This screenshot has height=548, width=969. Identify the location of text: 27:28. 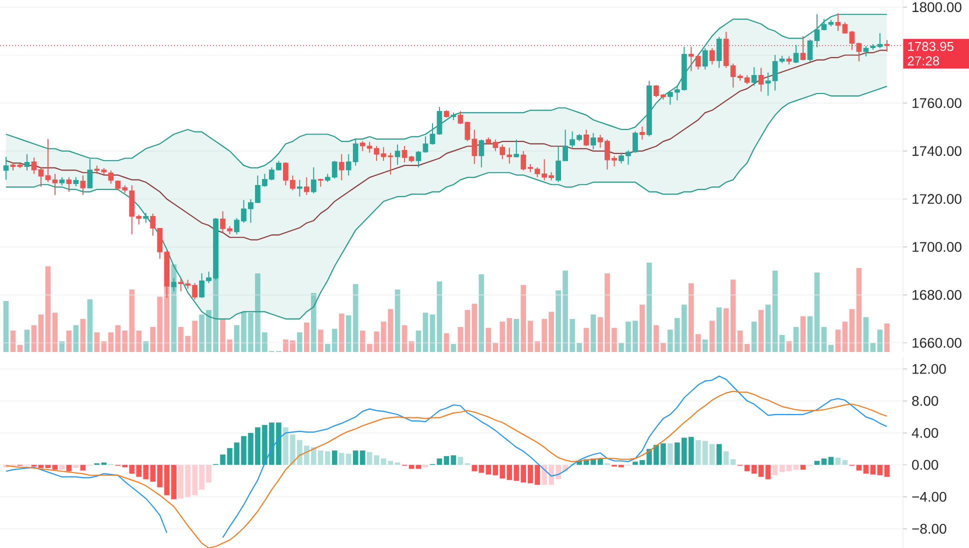
(924, 61).